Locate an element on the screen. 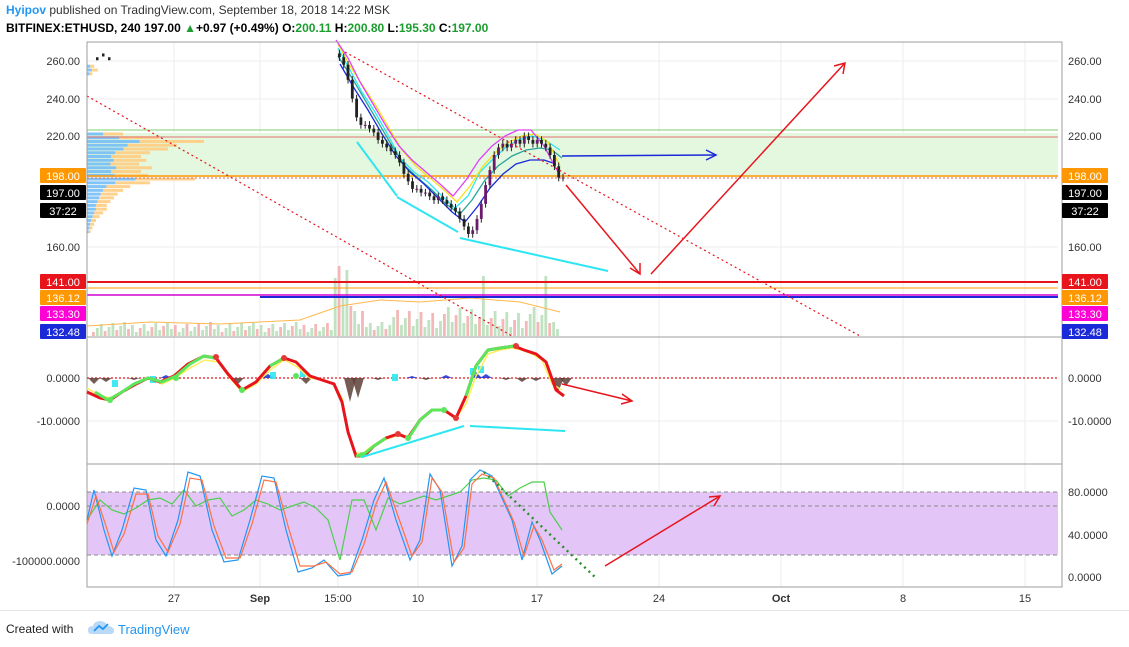  symbol-label: BITFINEX:ETHUSD, 240 is located at coordinates (73, 28).